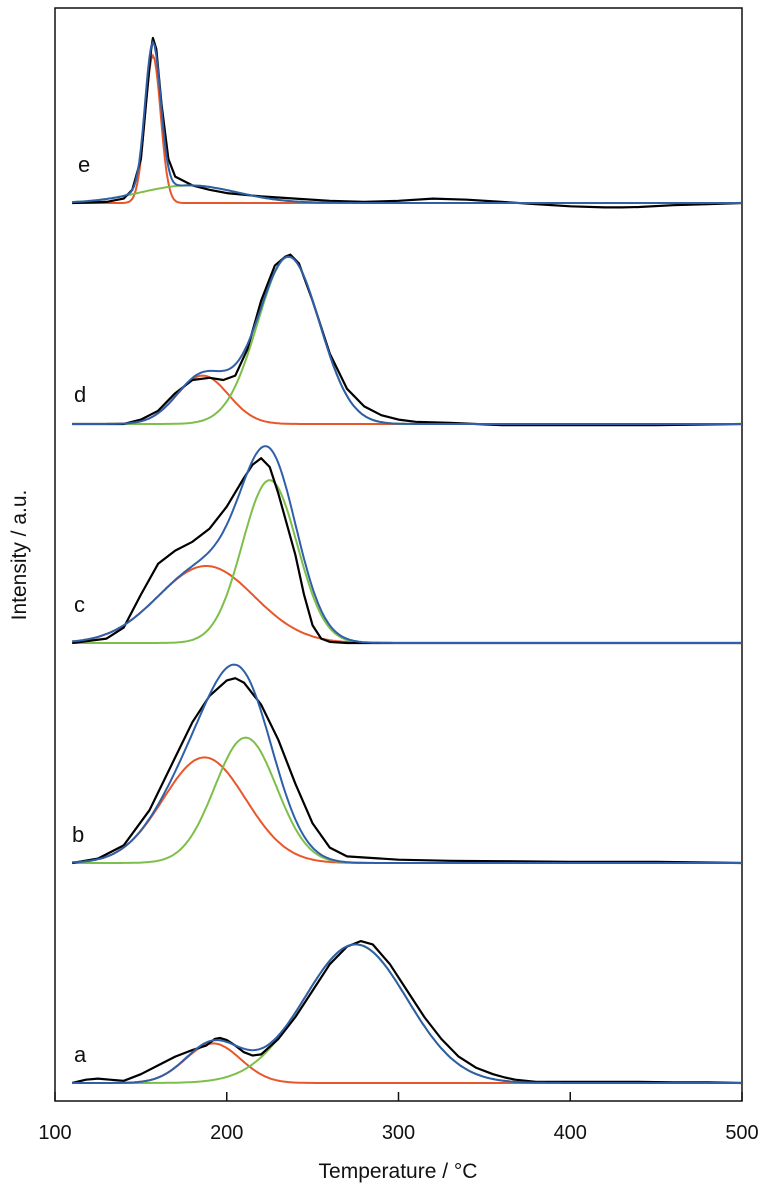  I want to click on x-axis-title: Temperature / °C, so click(398, 1171).